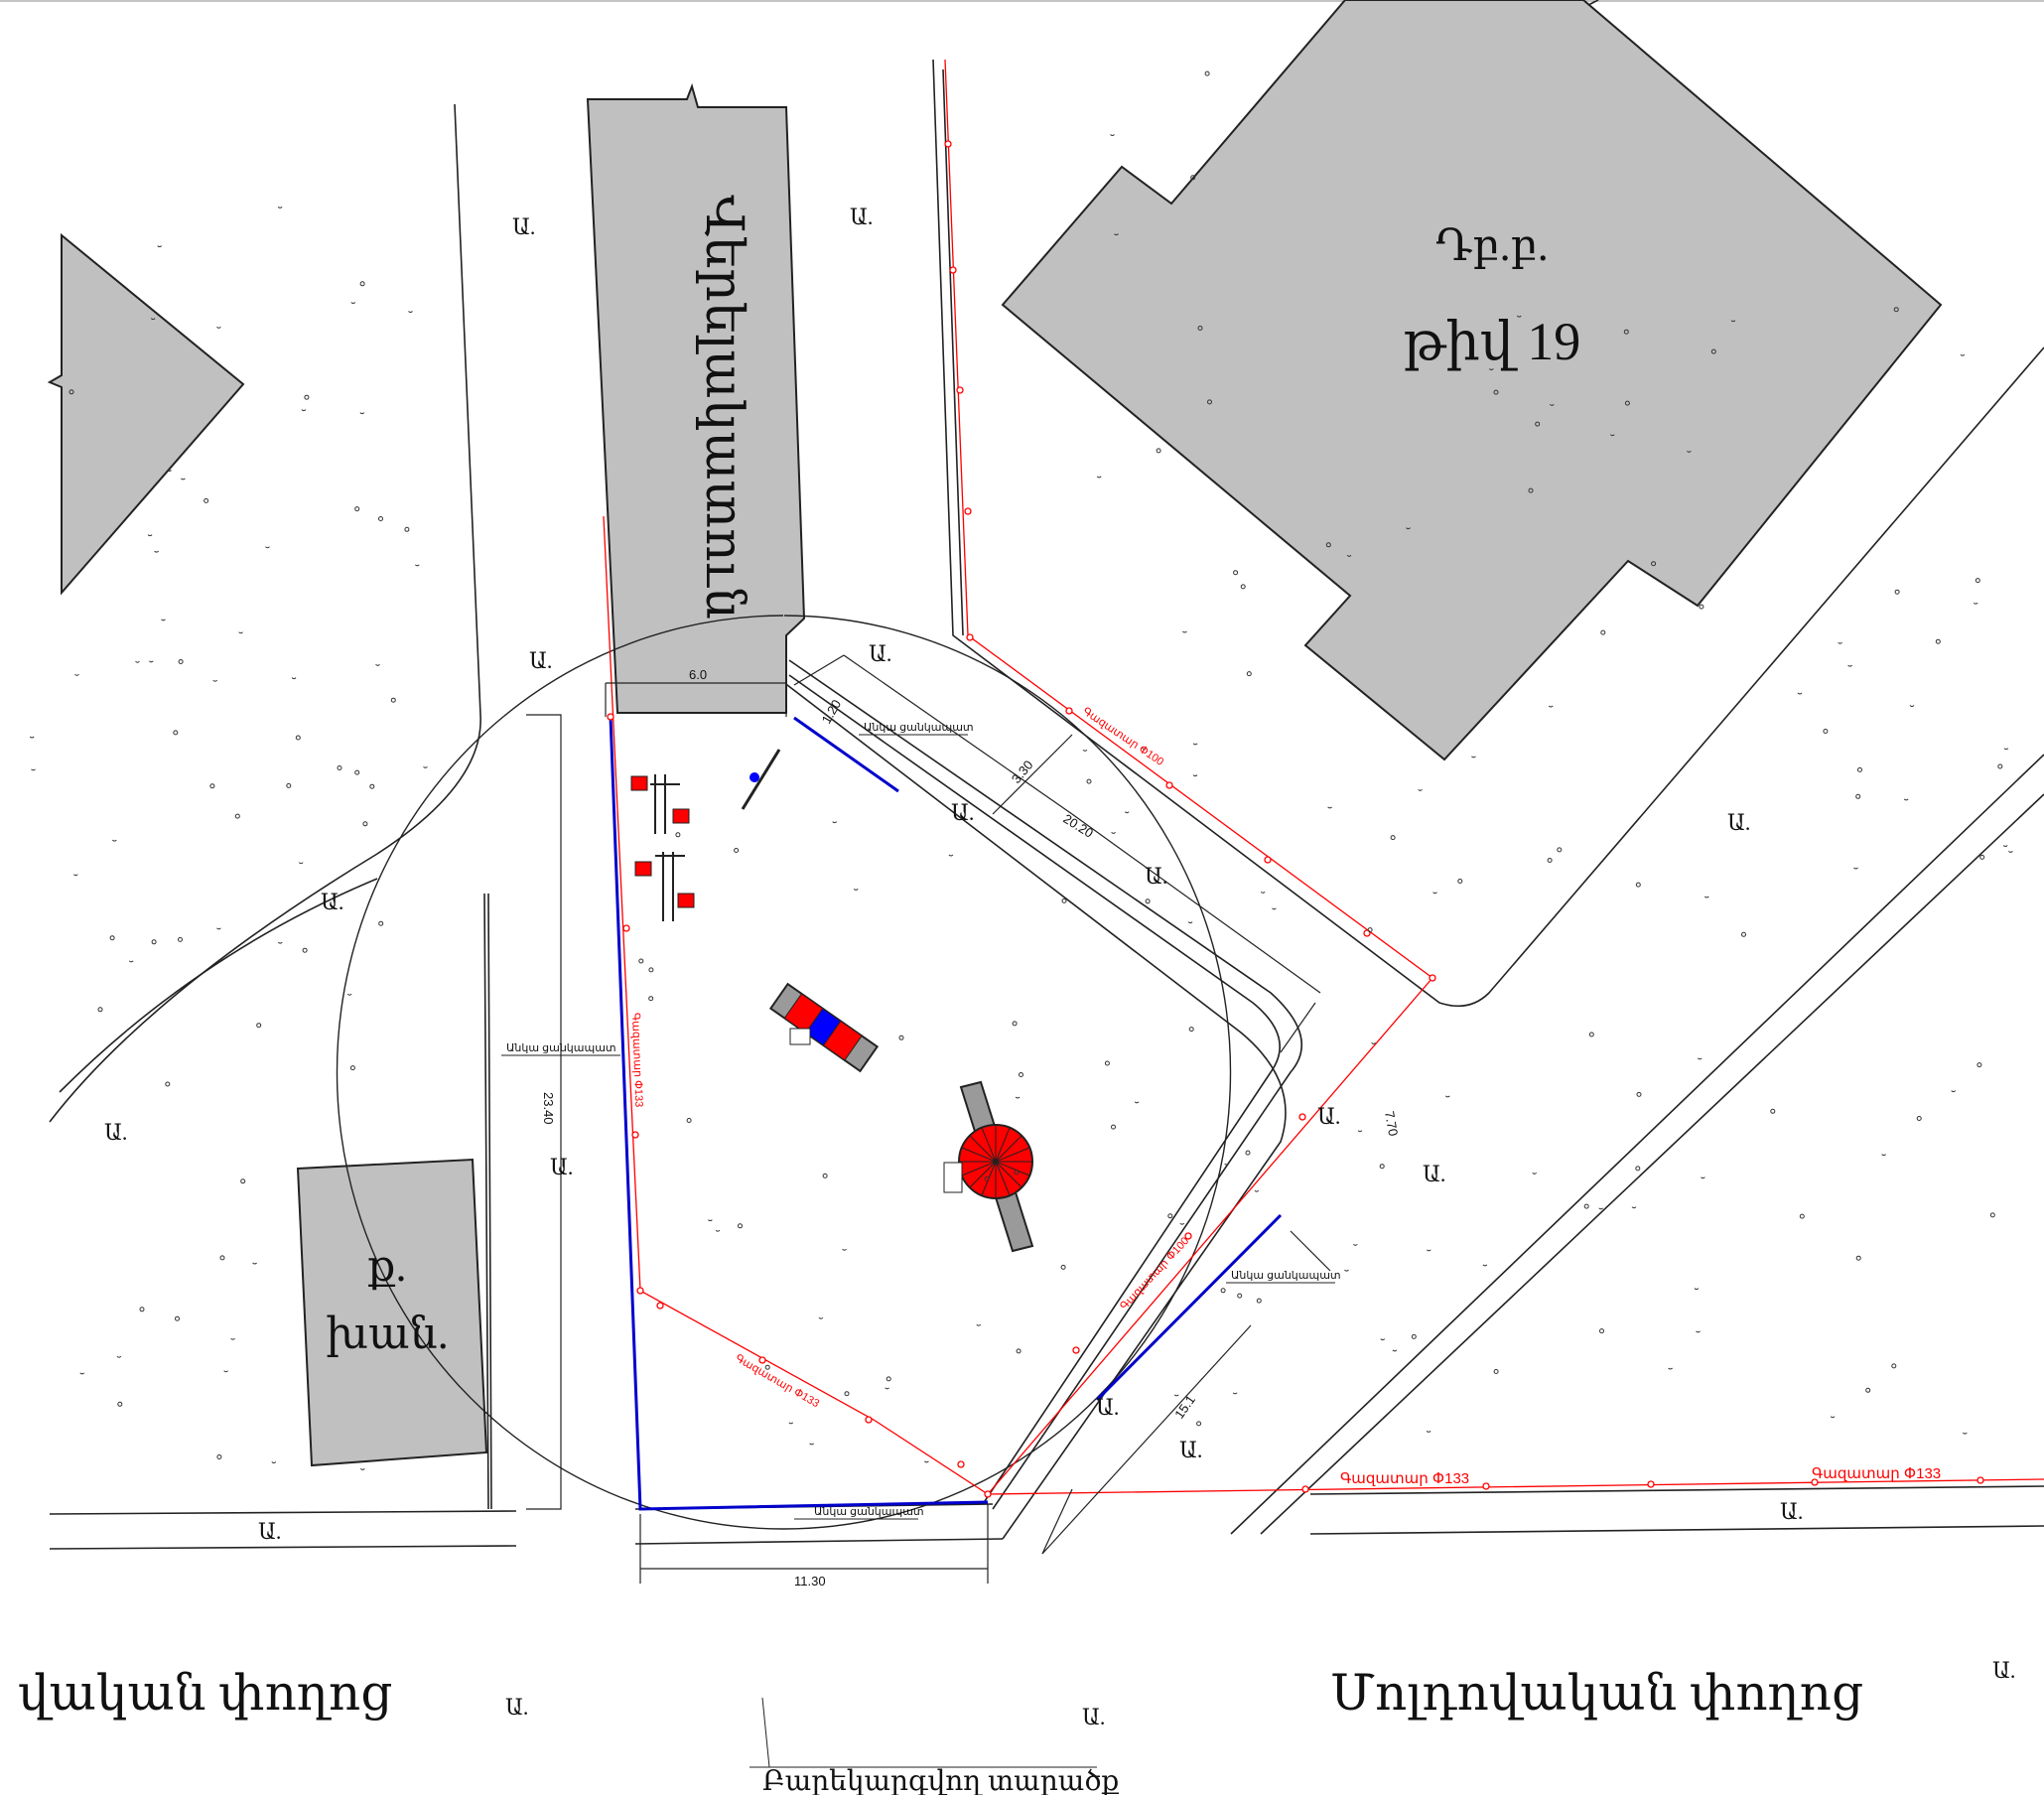 Image resolution: width=2044 pixels, height=1795 pixels. What do you see at coordinates (846, 755) in the screenshot?
I see `fence-top-diag` at bounding box center [846, 755].